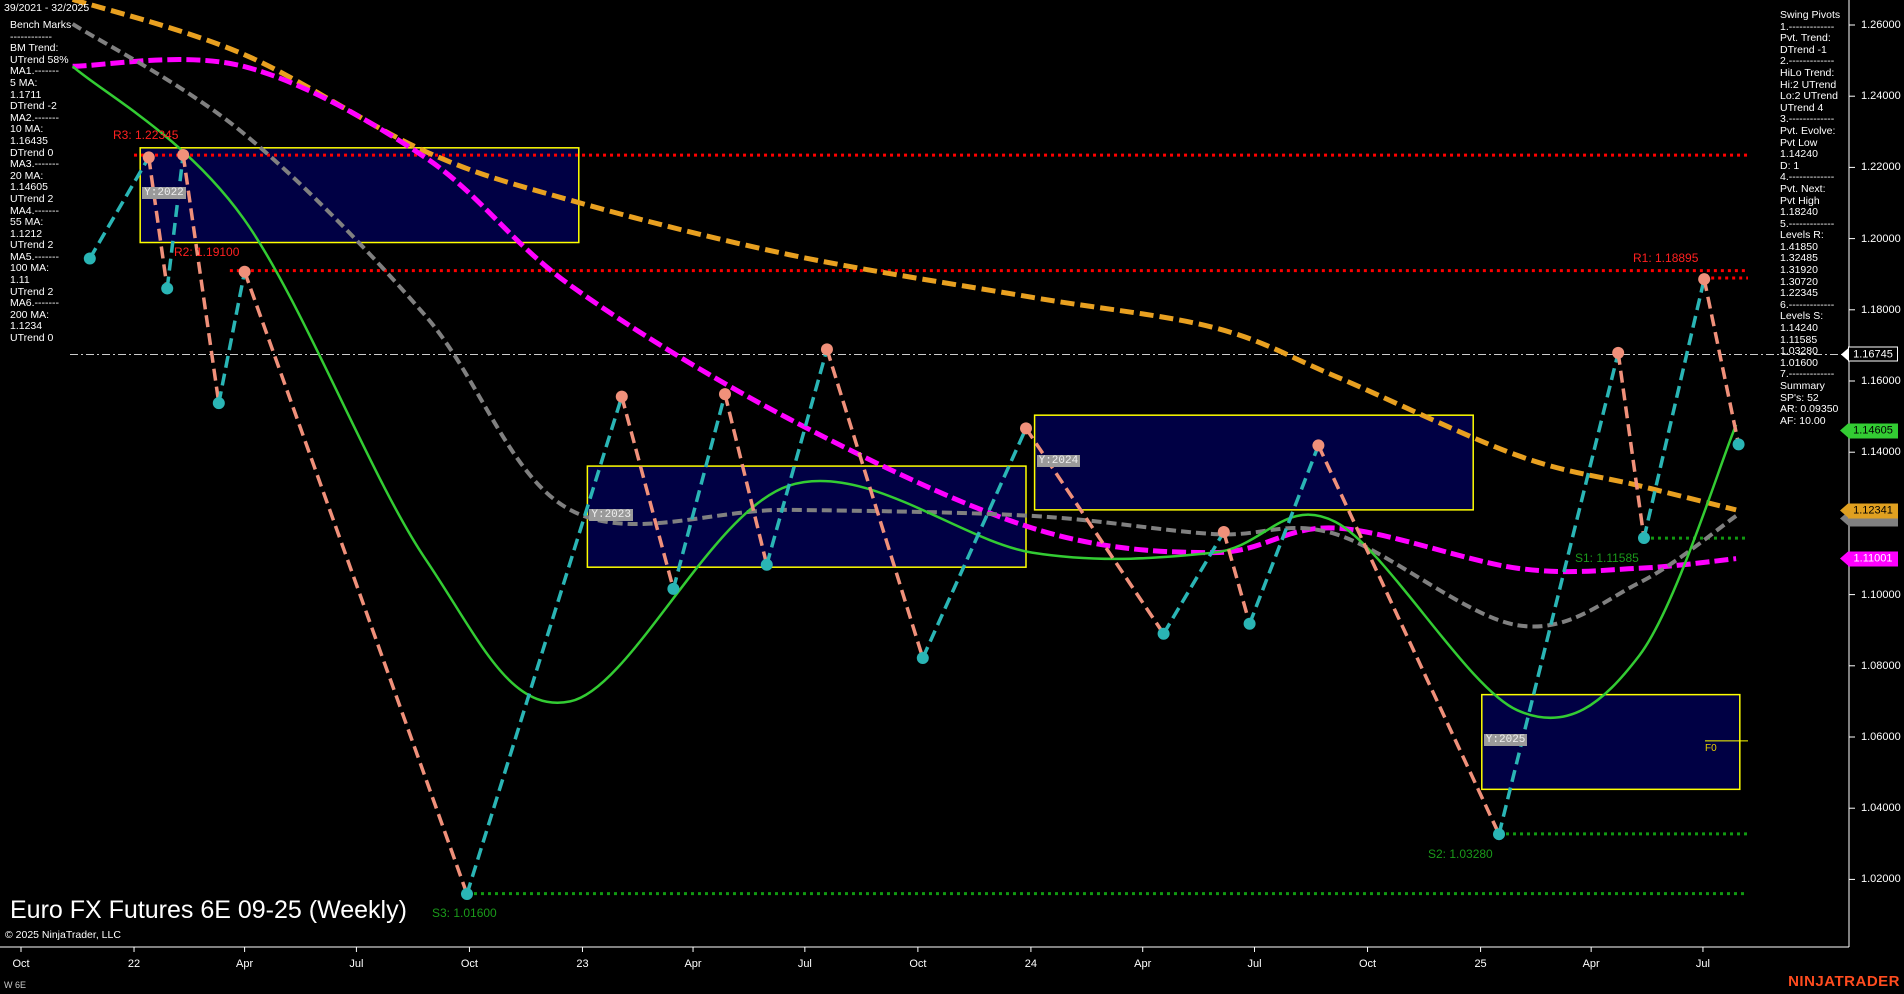  I want to click on chart-title: Euro FX Futures 6E 09-25 (Weekly), so click(208, 910).